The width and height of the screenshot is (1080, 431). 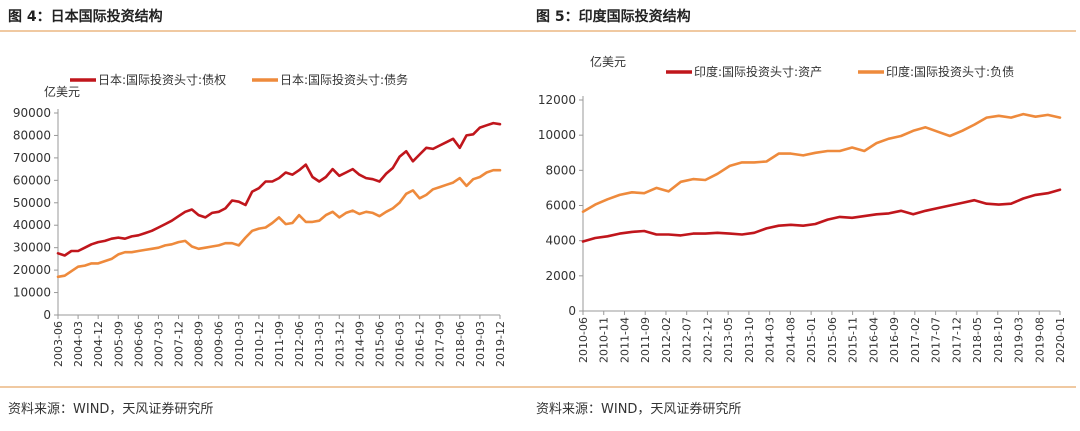 What do you see at coordinates (359, 344) in the screenshot?
I see `x-tick-label: 2014-09` at bounding box center [359, 344].